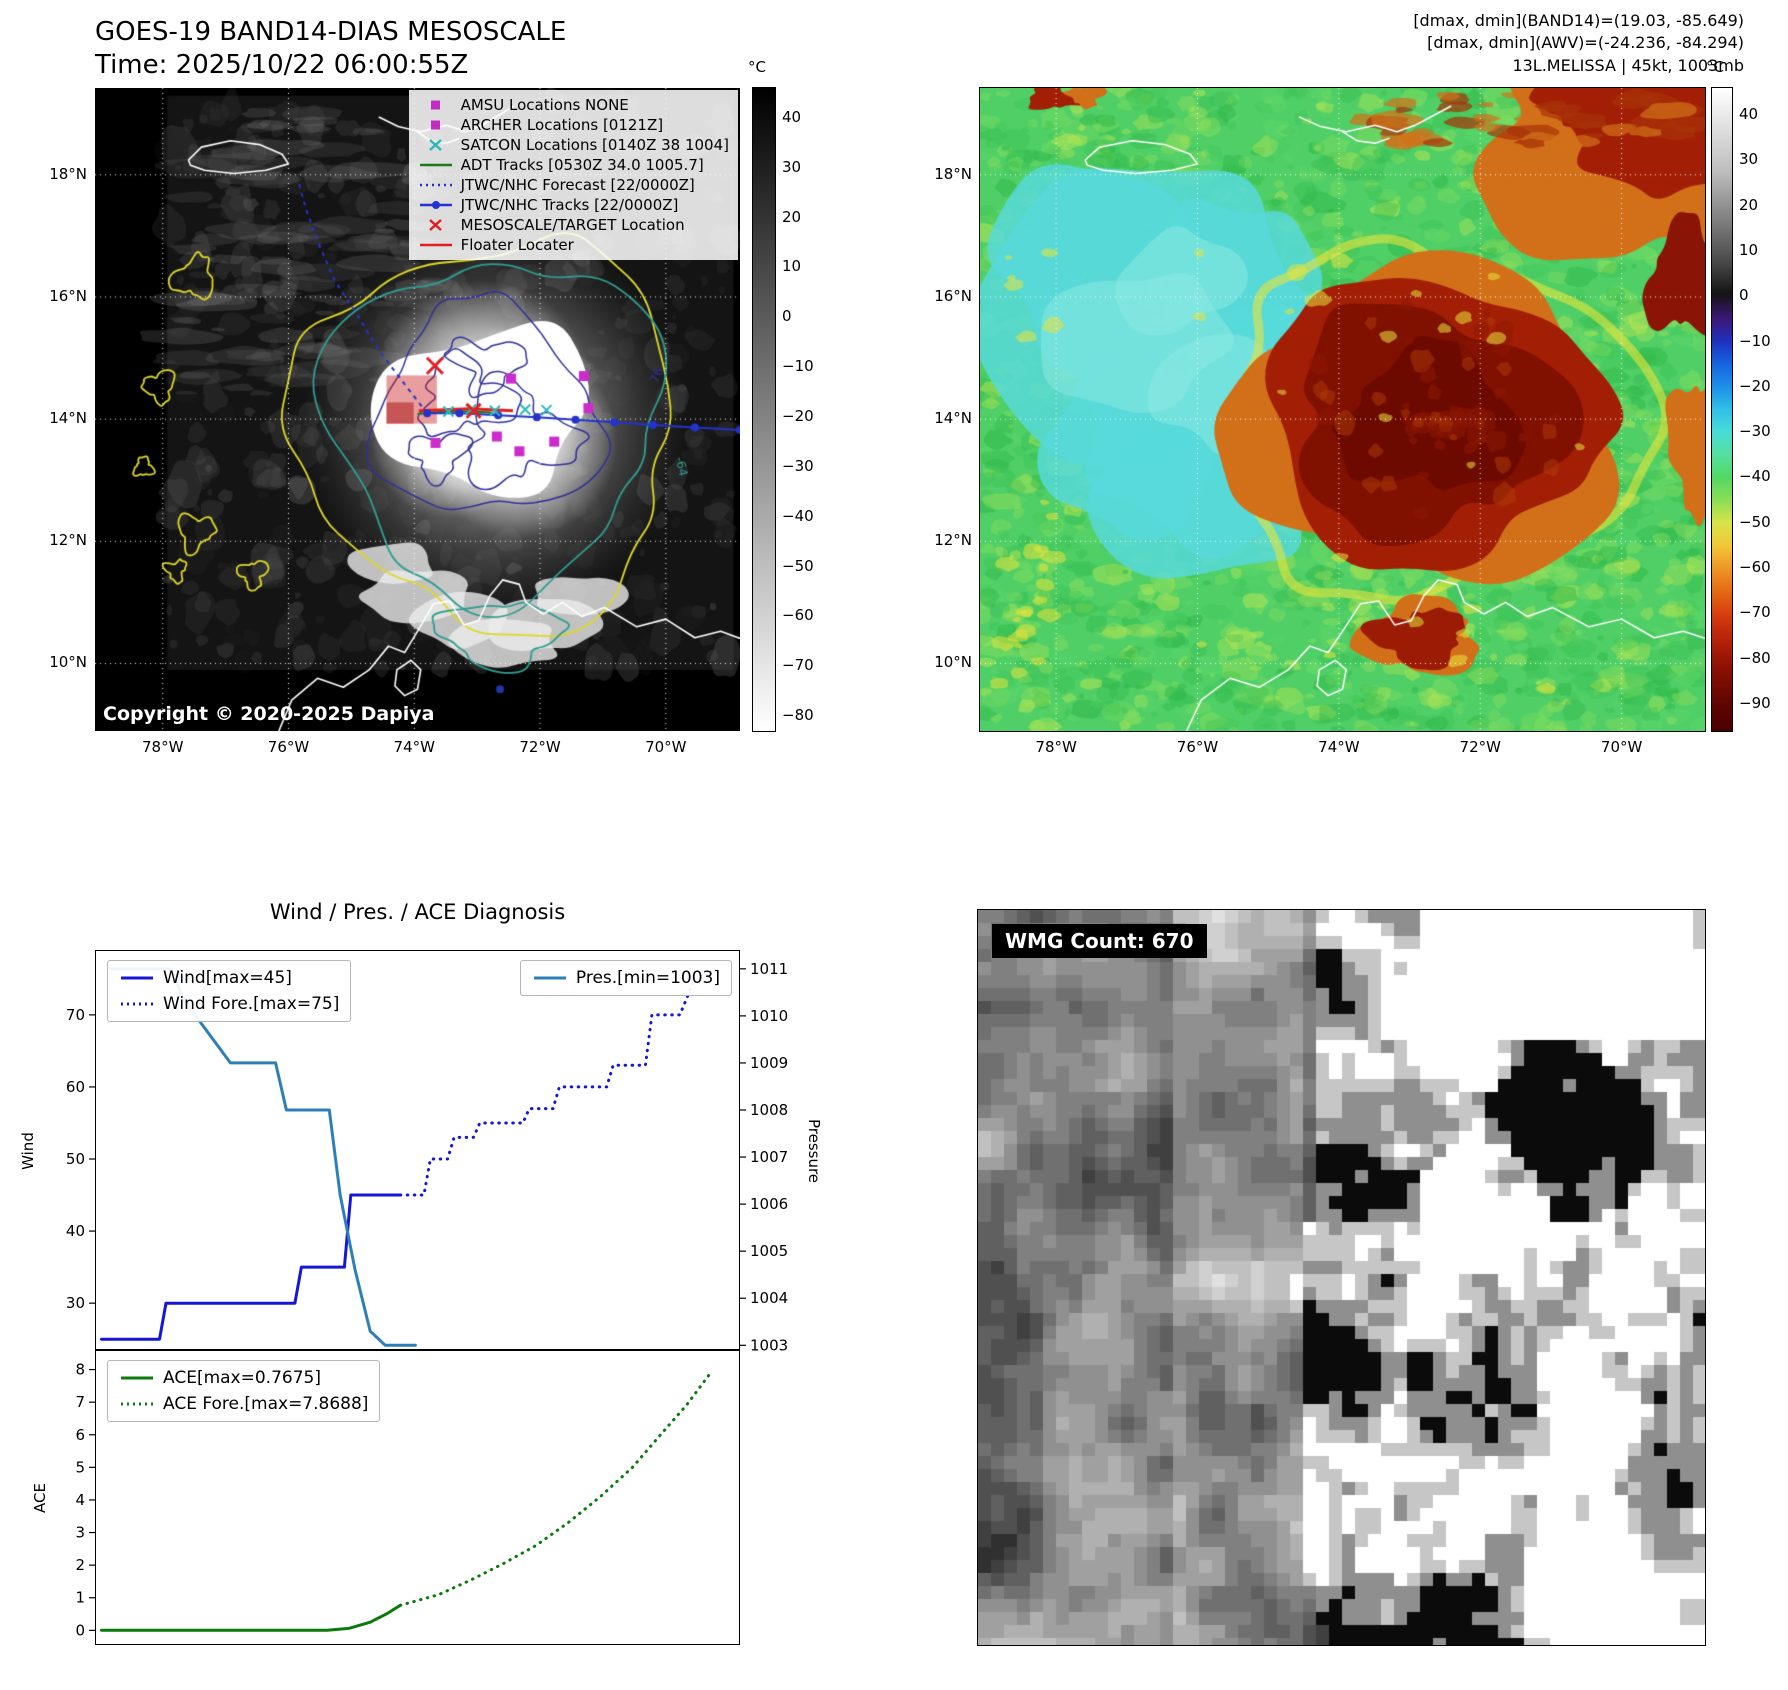  I want to click on legend-label: Wind Fore.[max=75], so click(251, 1004).